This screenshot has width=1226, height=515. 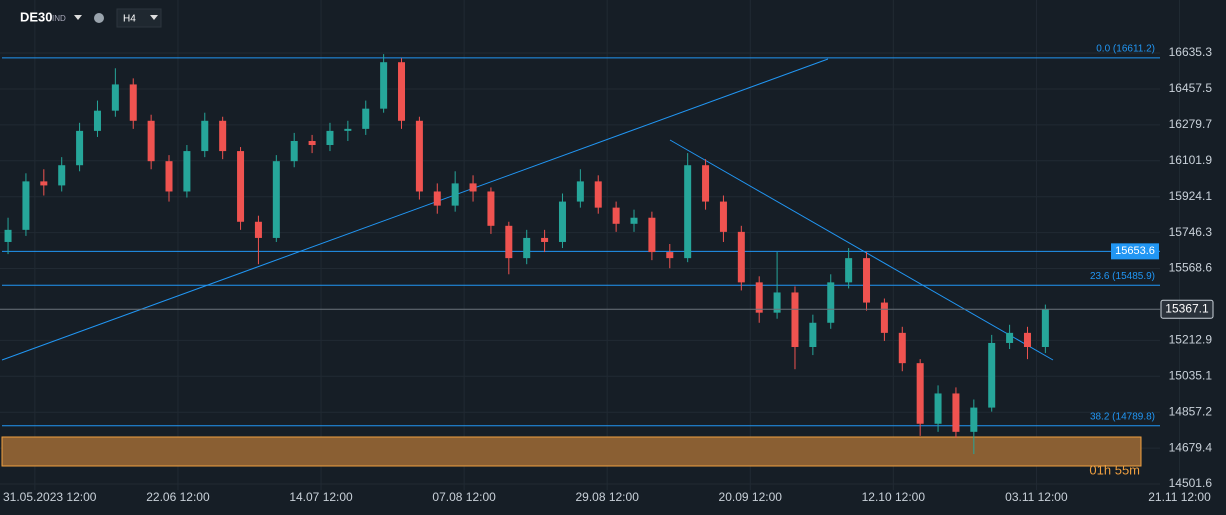 I want to click on y-tick-label: 16279.7, so click(x=1191, y=124).